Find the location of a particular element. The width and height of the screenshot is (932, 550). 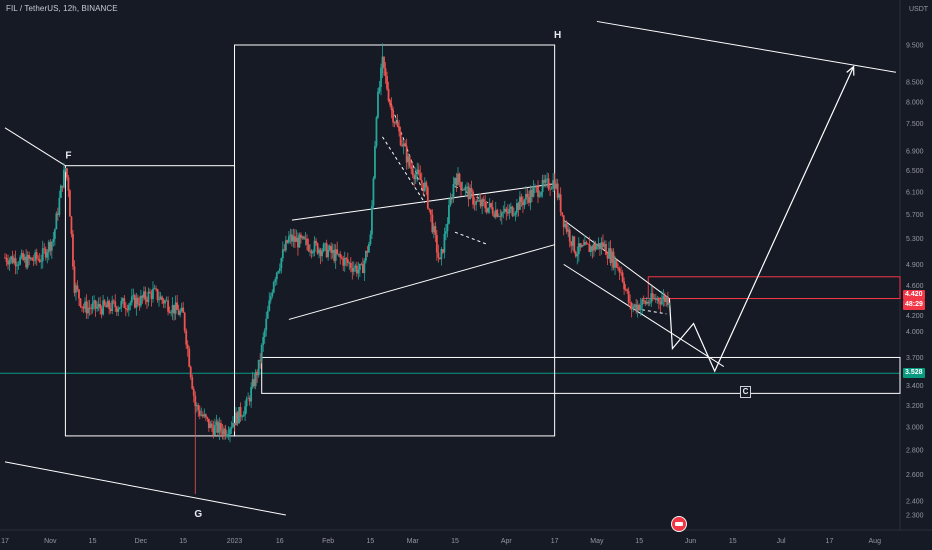

time-tick-label: Jul is located at coordinates (781, 541).